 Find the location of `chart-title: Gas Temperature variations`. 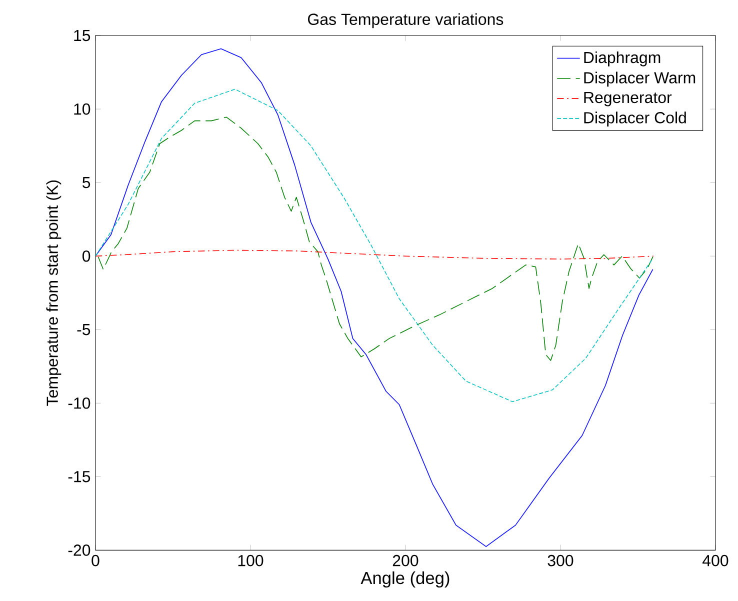

chart-title: Gas Temperature variations is located at coordinates (406, 20).